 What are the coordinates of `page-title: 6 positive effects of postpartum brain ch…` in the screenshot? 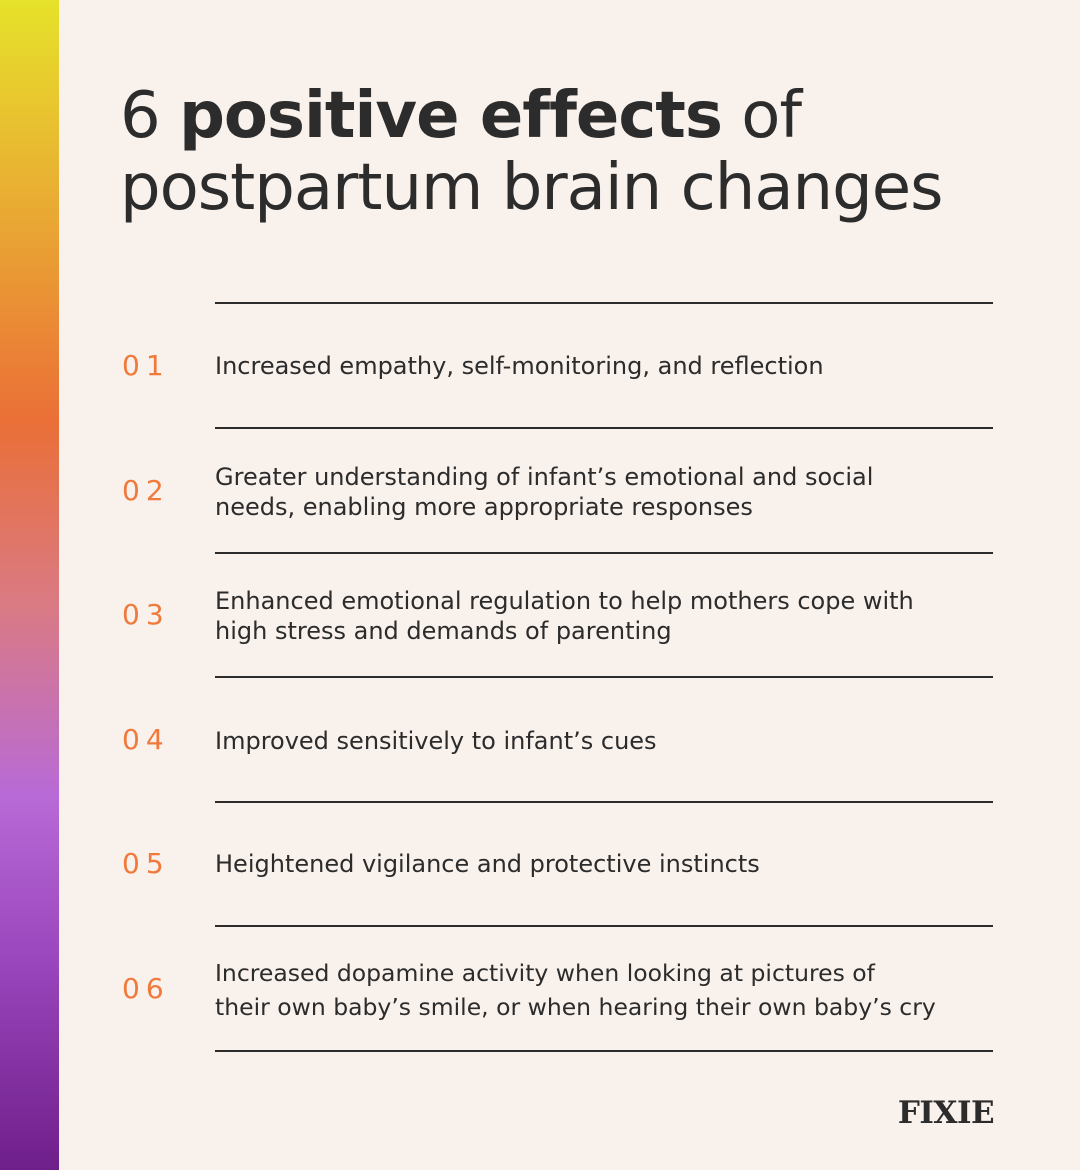 It's located at (531, 152).